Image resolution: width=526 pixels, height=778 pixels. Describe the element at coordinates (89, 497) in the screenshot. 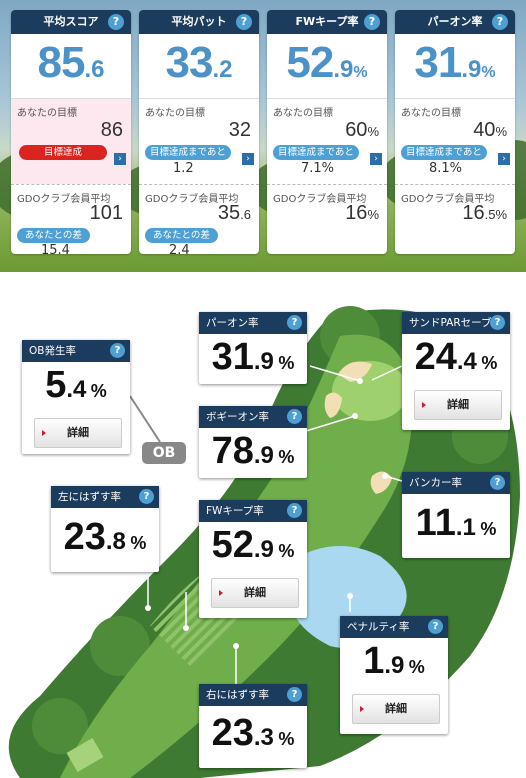

I see `stat-title-text: 左にはずす率` at that location.